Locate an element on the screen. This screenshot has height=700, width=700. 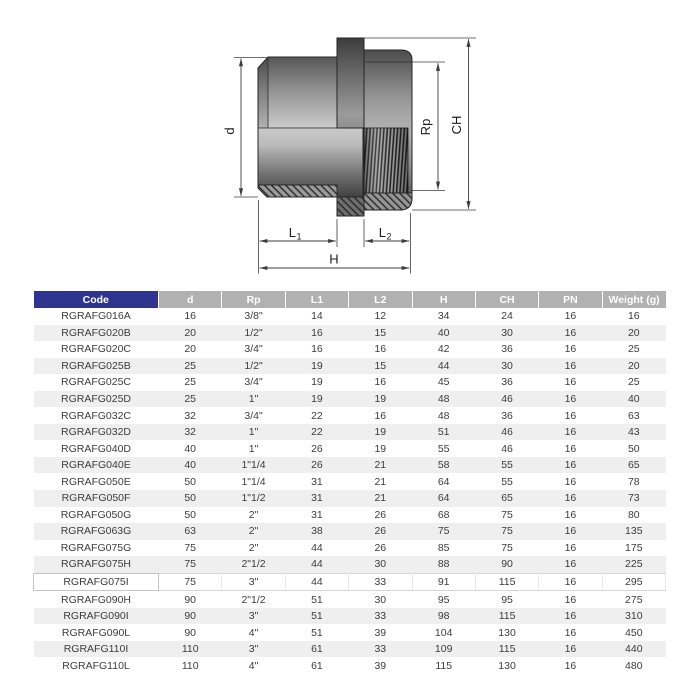
table-row: RGRAFG110I 110 3" 61 33 109 115 16 440 is located at coordinates (349, 649).